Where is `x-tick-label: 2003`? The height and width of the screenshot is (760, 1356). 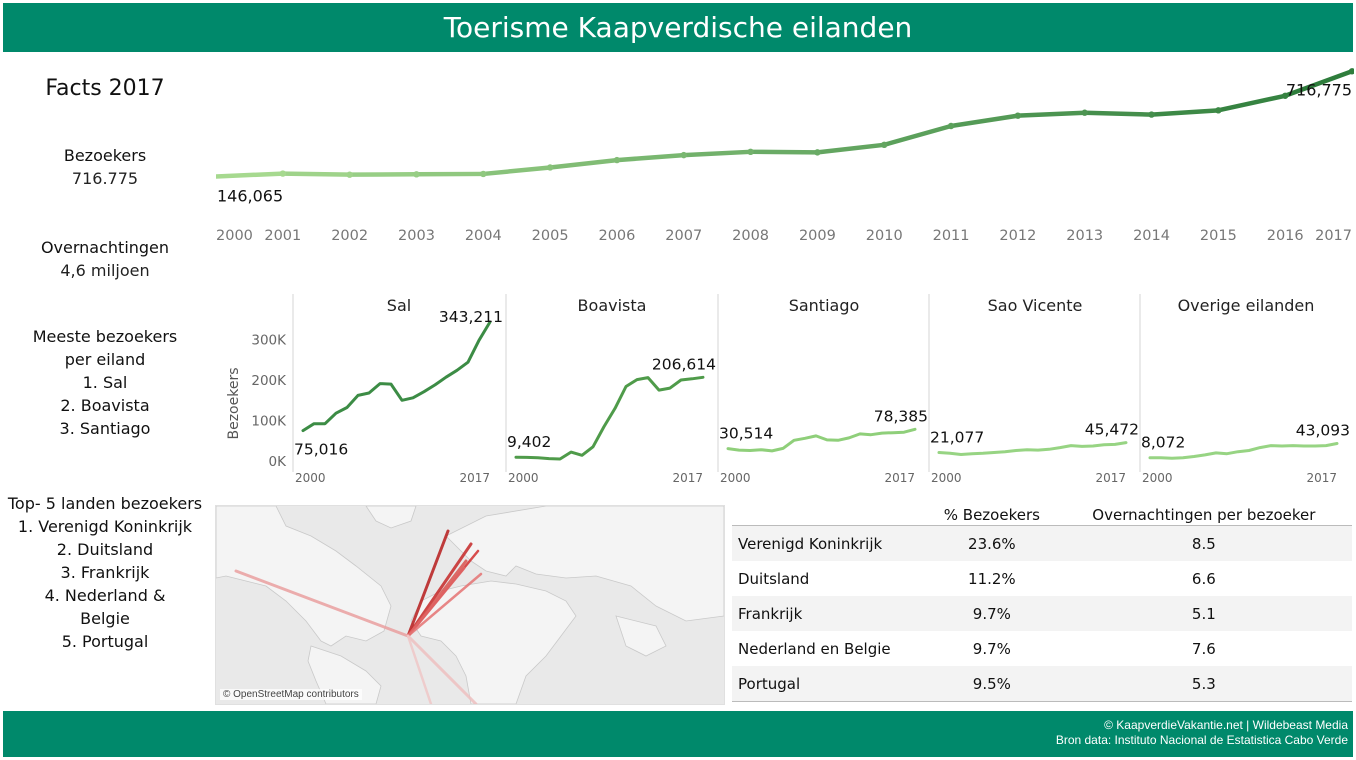
x-tick-label: 2003 is located at coordinates (416, 236).